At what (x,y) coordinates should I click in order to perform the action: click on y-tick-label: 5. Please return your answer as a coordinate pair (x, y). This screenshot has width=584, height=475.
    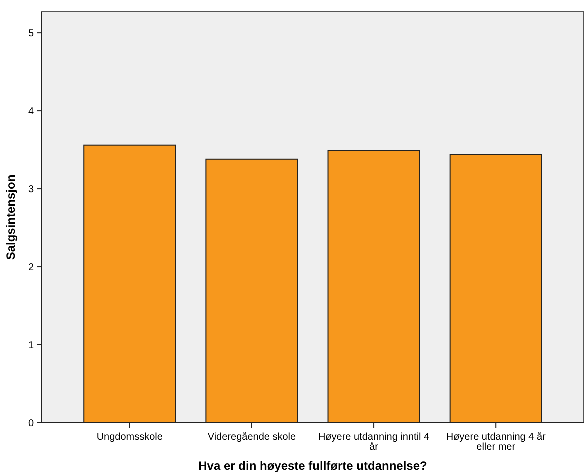
    Looking at the image, I should click on (31, 34).